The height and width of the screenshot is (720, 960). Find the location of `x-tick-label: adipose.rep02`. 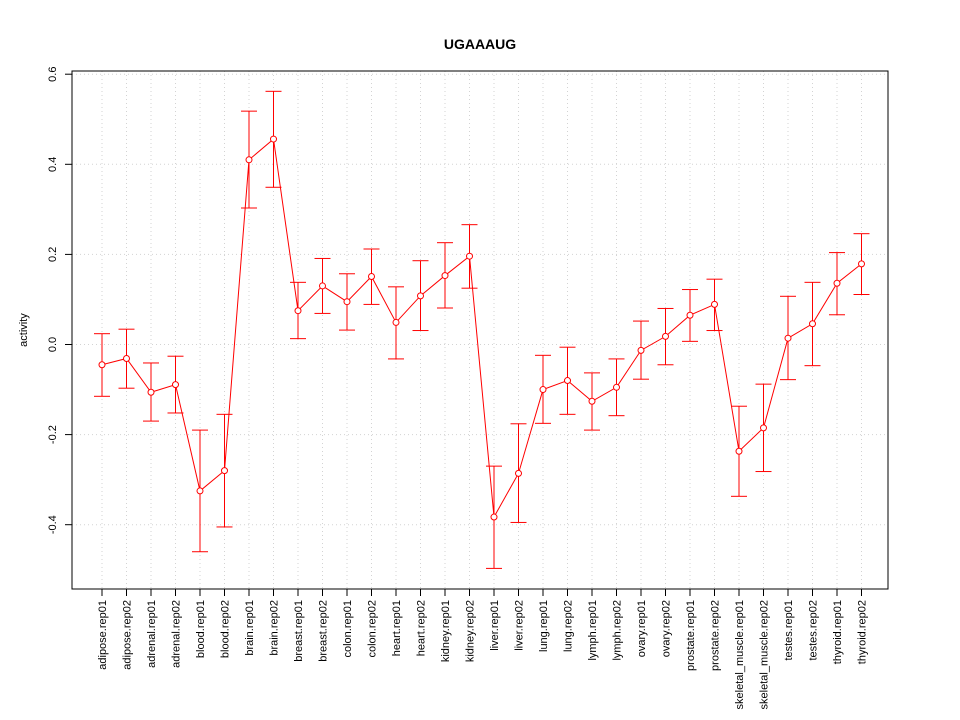

x-tick-label: adipose.rep02 is located at coordinates (128, 635).